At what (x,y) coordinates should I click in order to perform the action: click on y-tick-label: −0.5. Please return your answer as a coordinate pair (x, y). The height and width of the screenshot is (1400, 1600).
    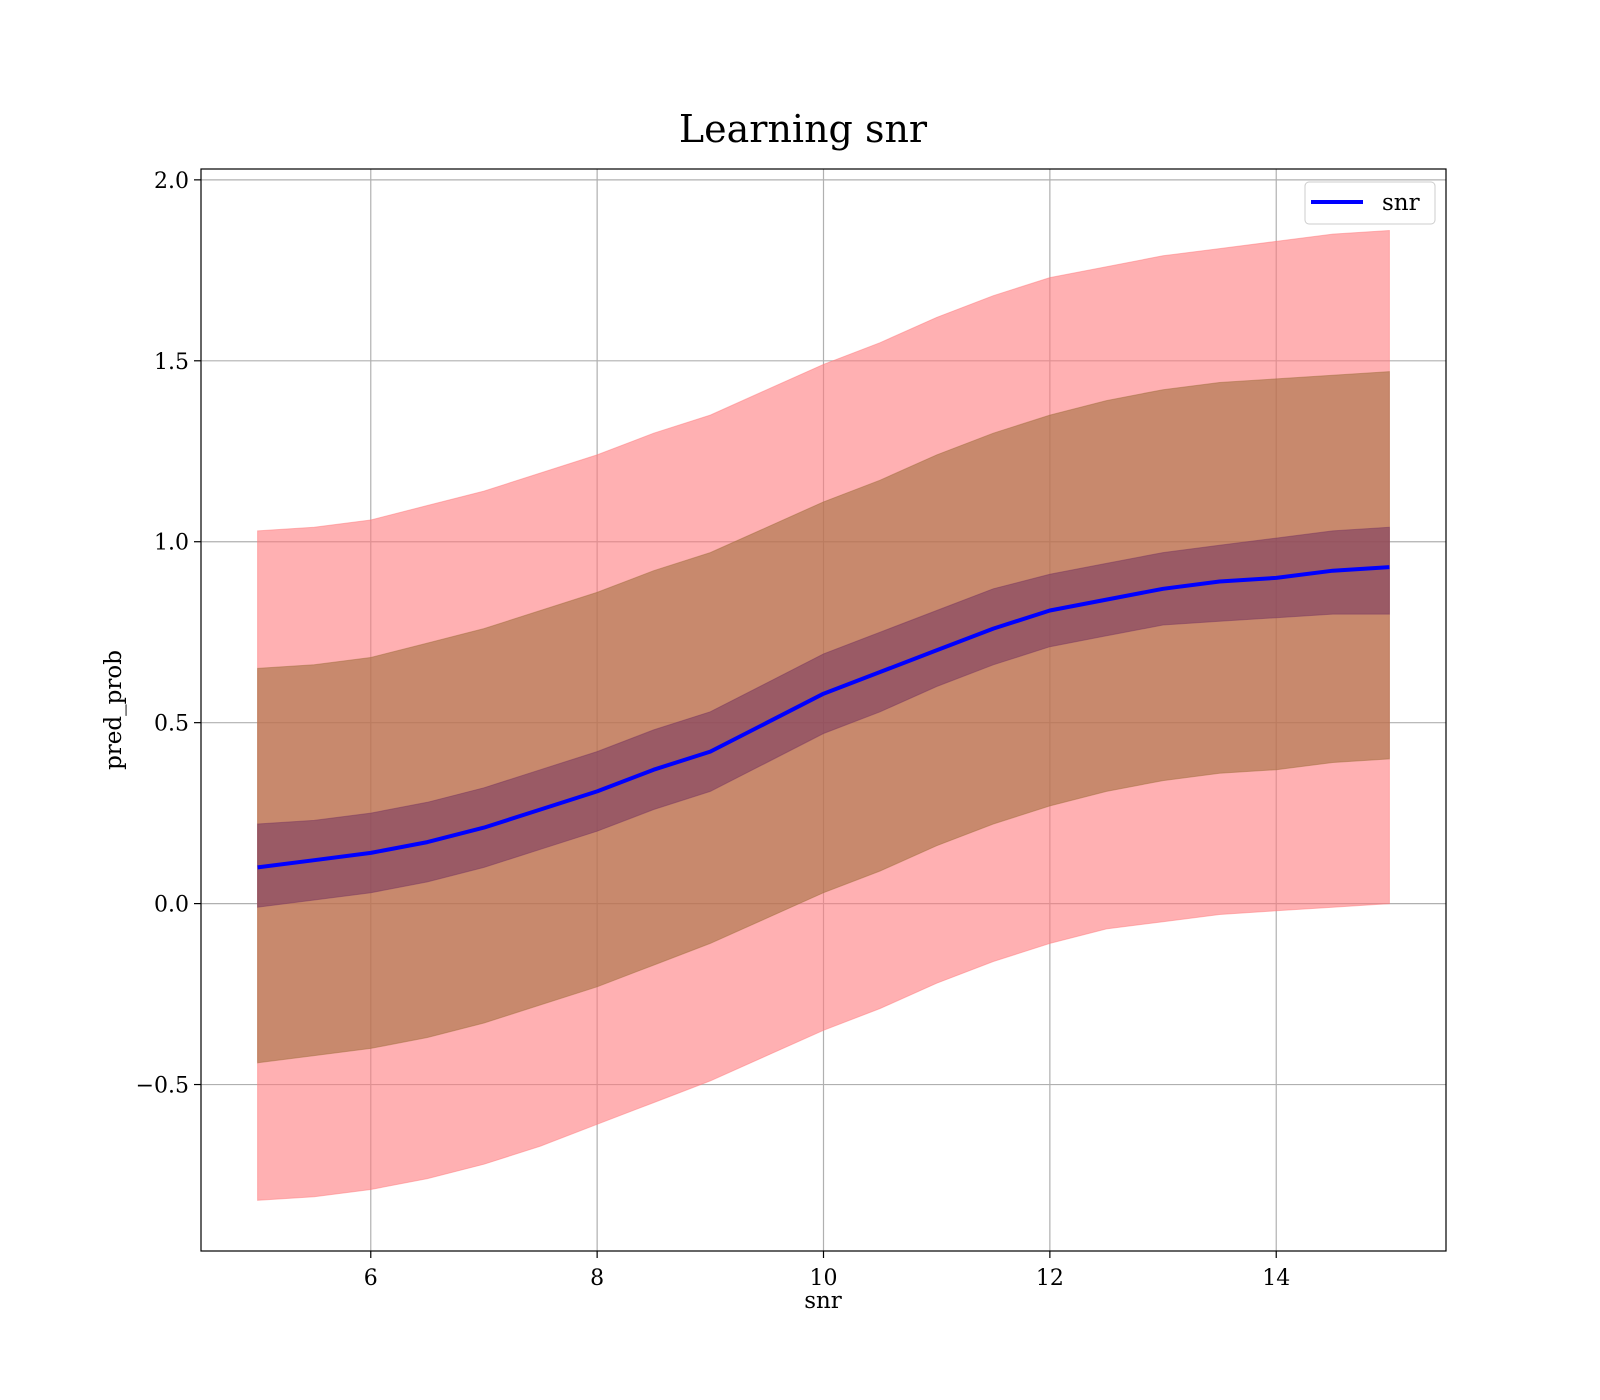
    Looking at the image, I should click on (162, 1086).